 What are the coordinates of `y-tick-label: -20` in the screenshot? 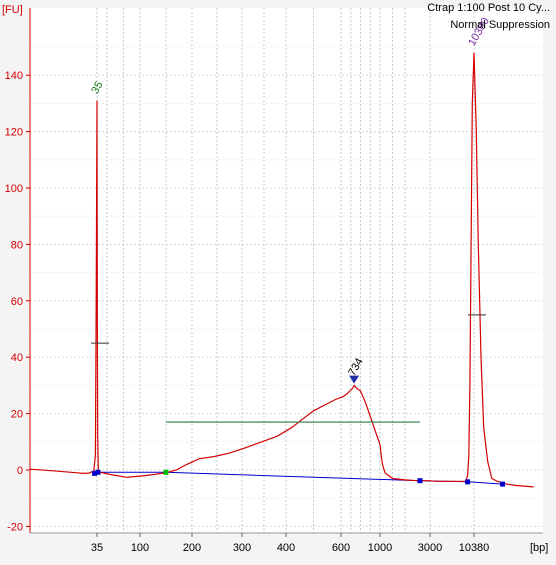 It's located at (15, 527).